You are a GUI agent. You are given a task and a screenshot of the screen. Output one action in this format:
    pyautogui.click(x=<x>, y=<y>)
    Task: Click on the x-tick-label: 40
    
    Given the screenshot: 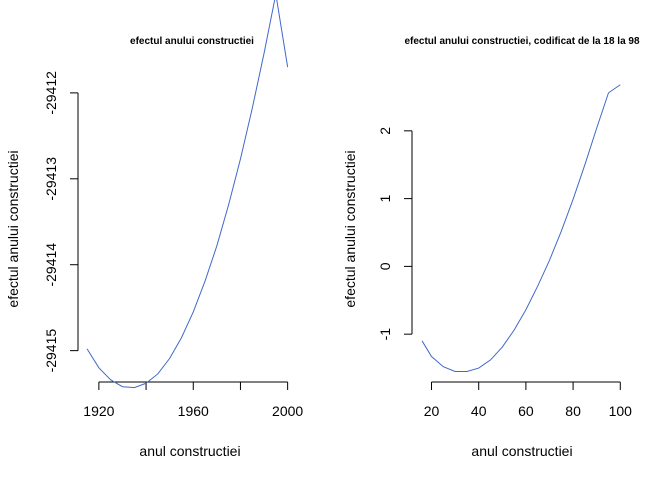 What is the action you would take?
    pyautogui.click(x=479, y=411)
    